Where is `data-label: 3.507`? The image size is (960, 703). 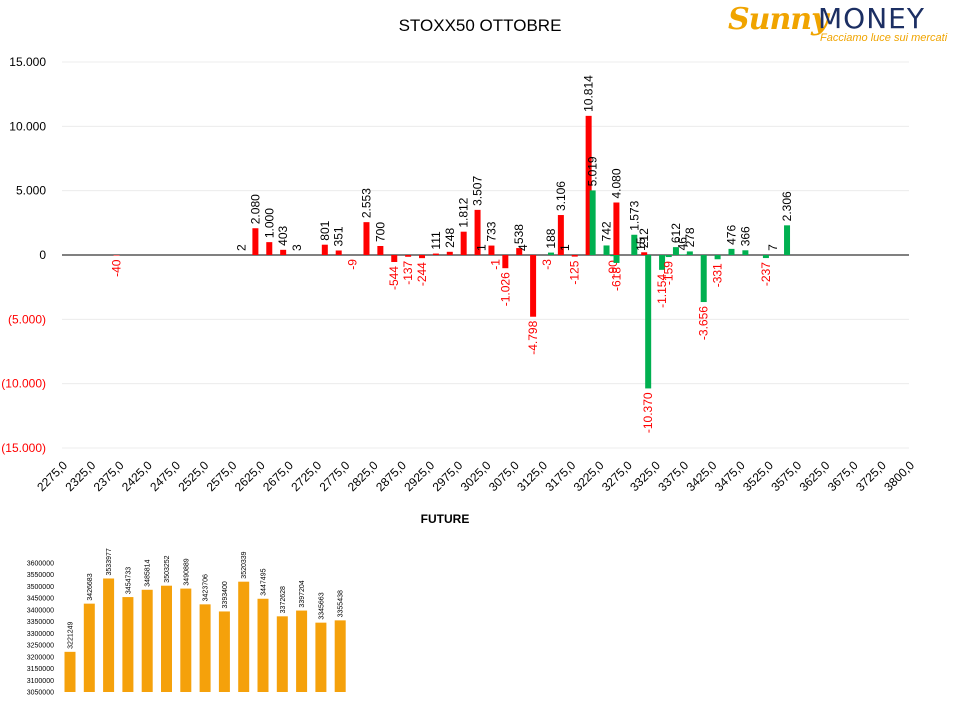
data-label: 3.507 is located at coordinates (478, 191).